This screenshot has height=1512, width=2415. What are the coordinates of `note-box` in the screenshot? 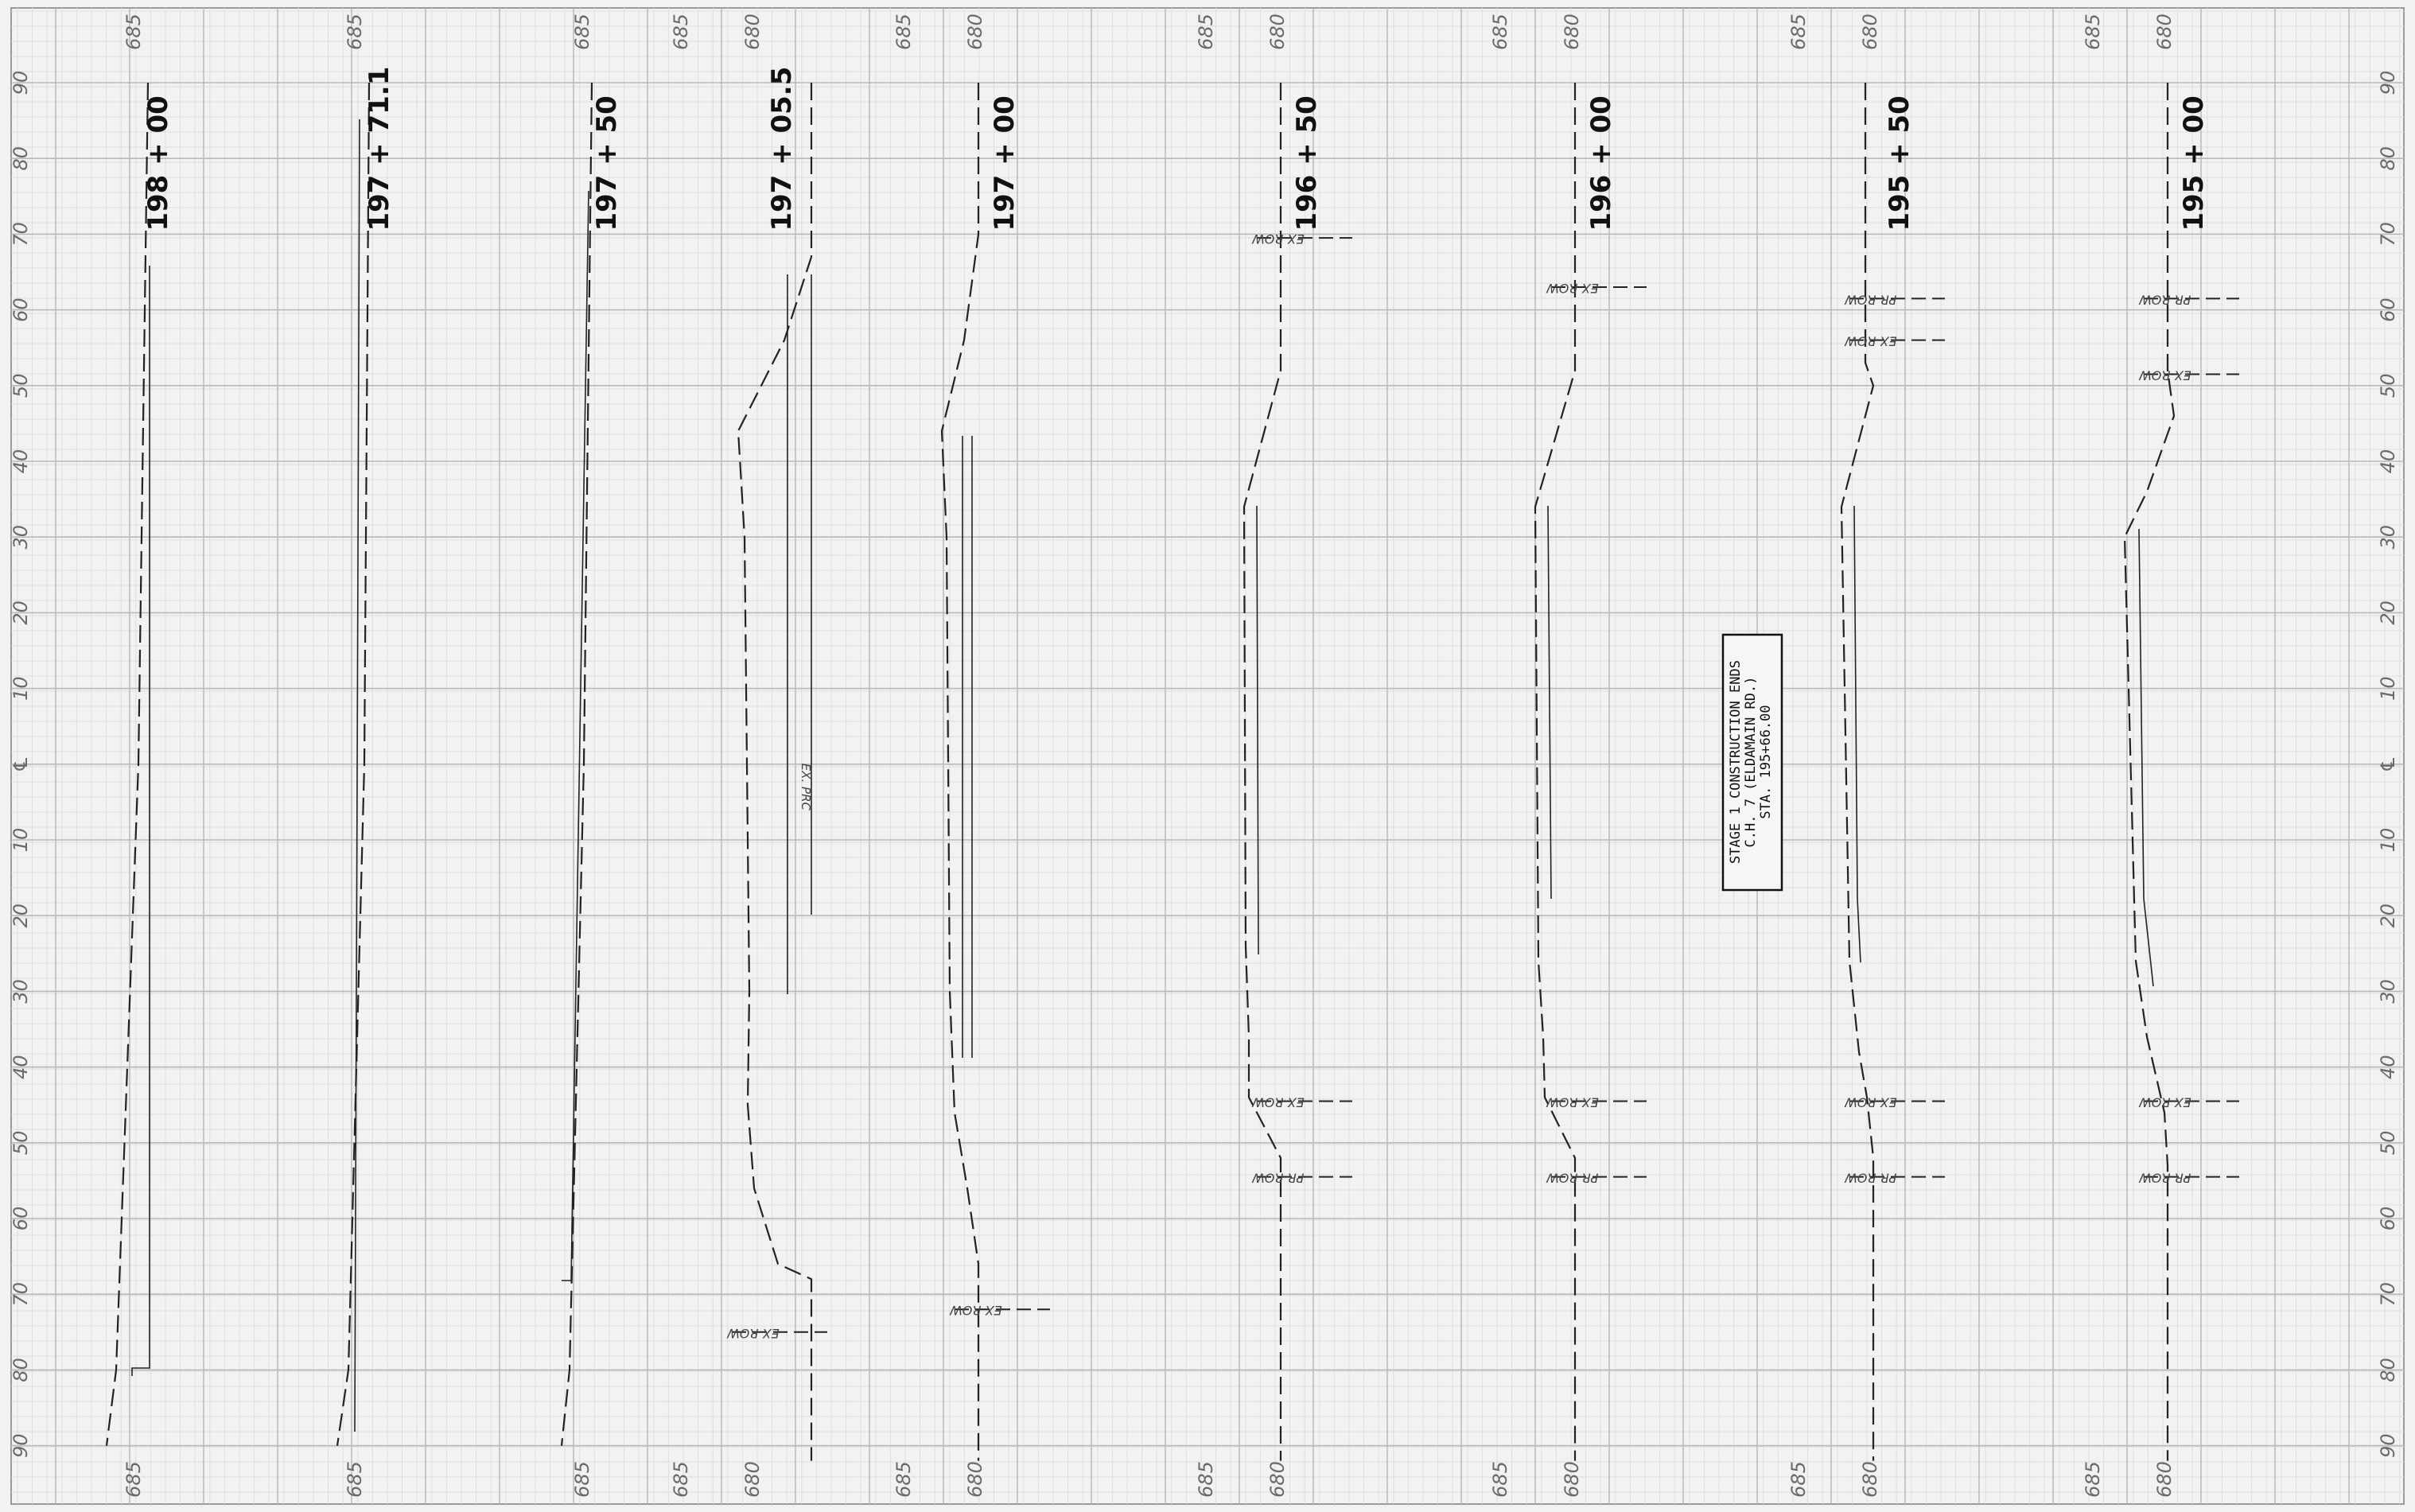 It's located at (1752, 762).